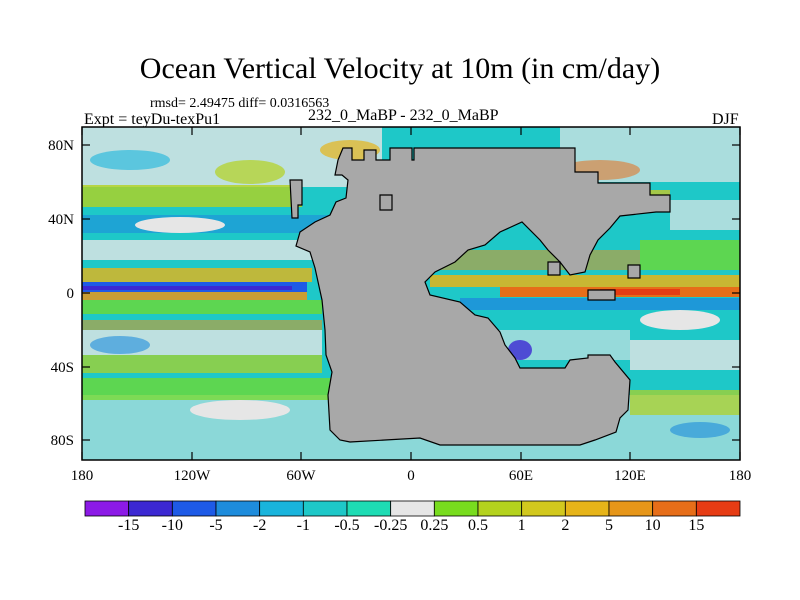 The image size is (800, 600). I want to click on colorbar, so click(412, 508).